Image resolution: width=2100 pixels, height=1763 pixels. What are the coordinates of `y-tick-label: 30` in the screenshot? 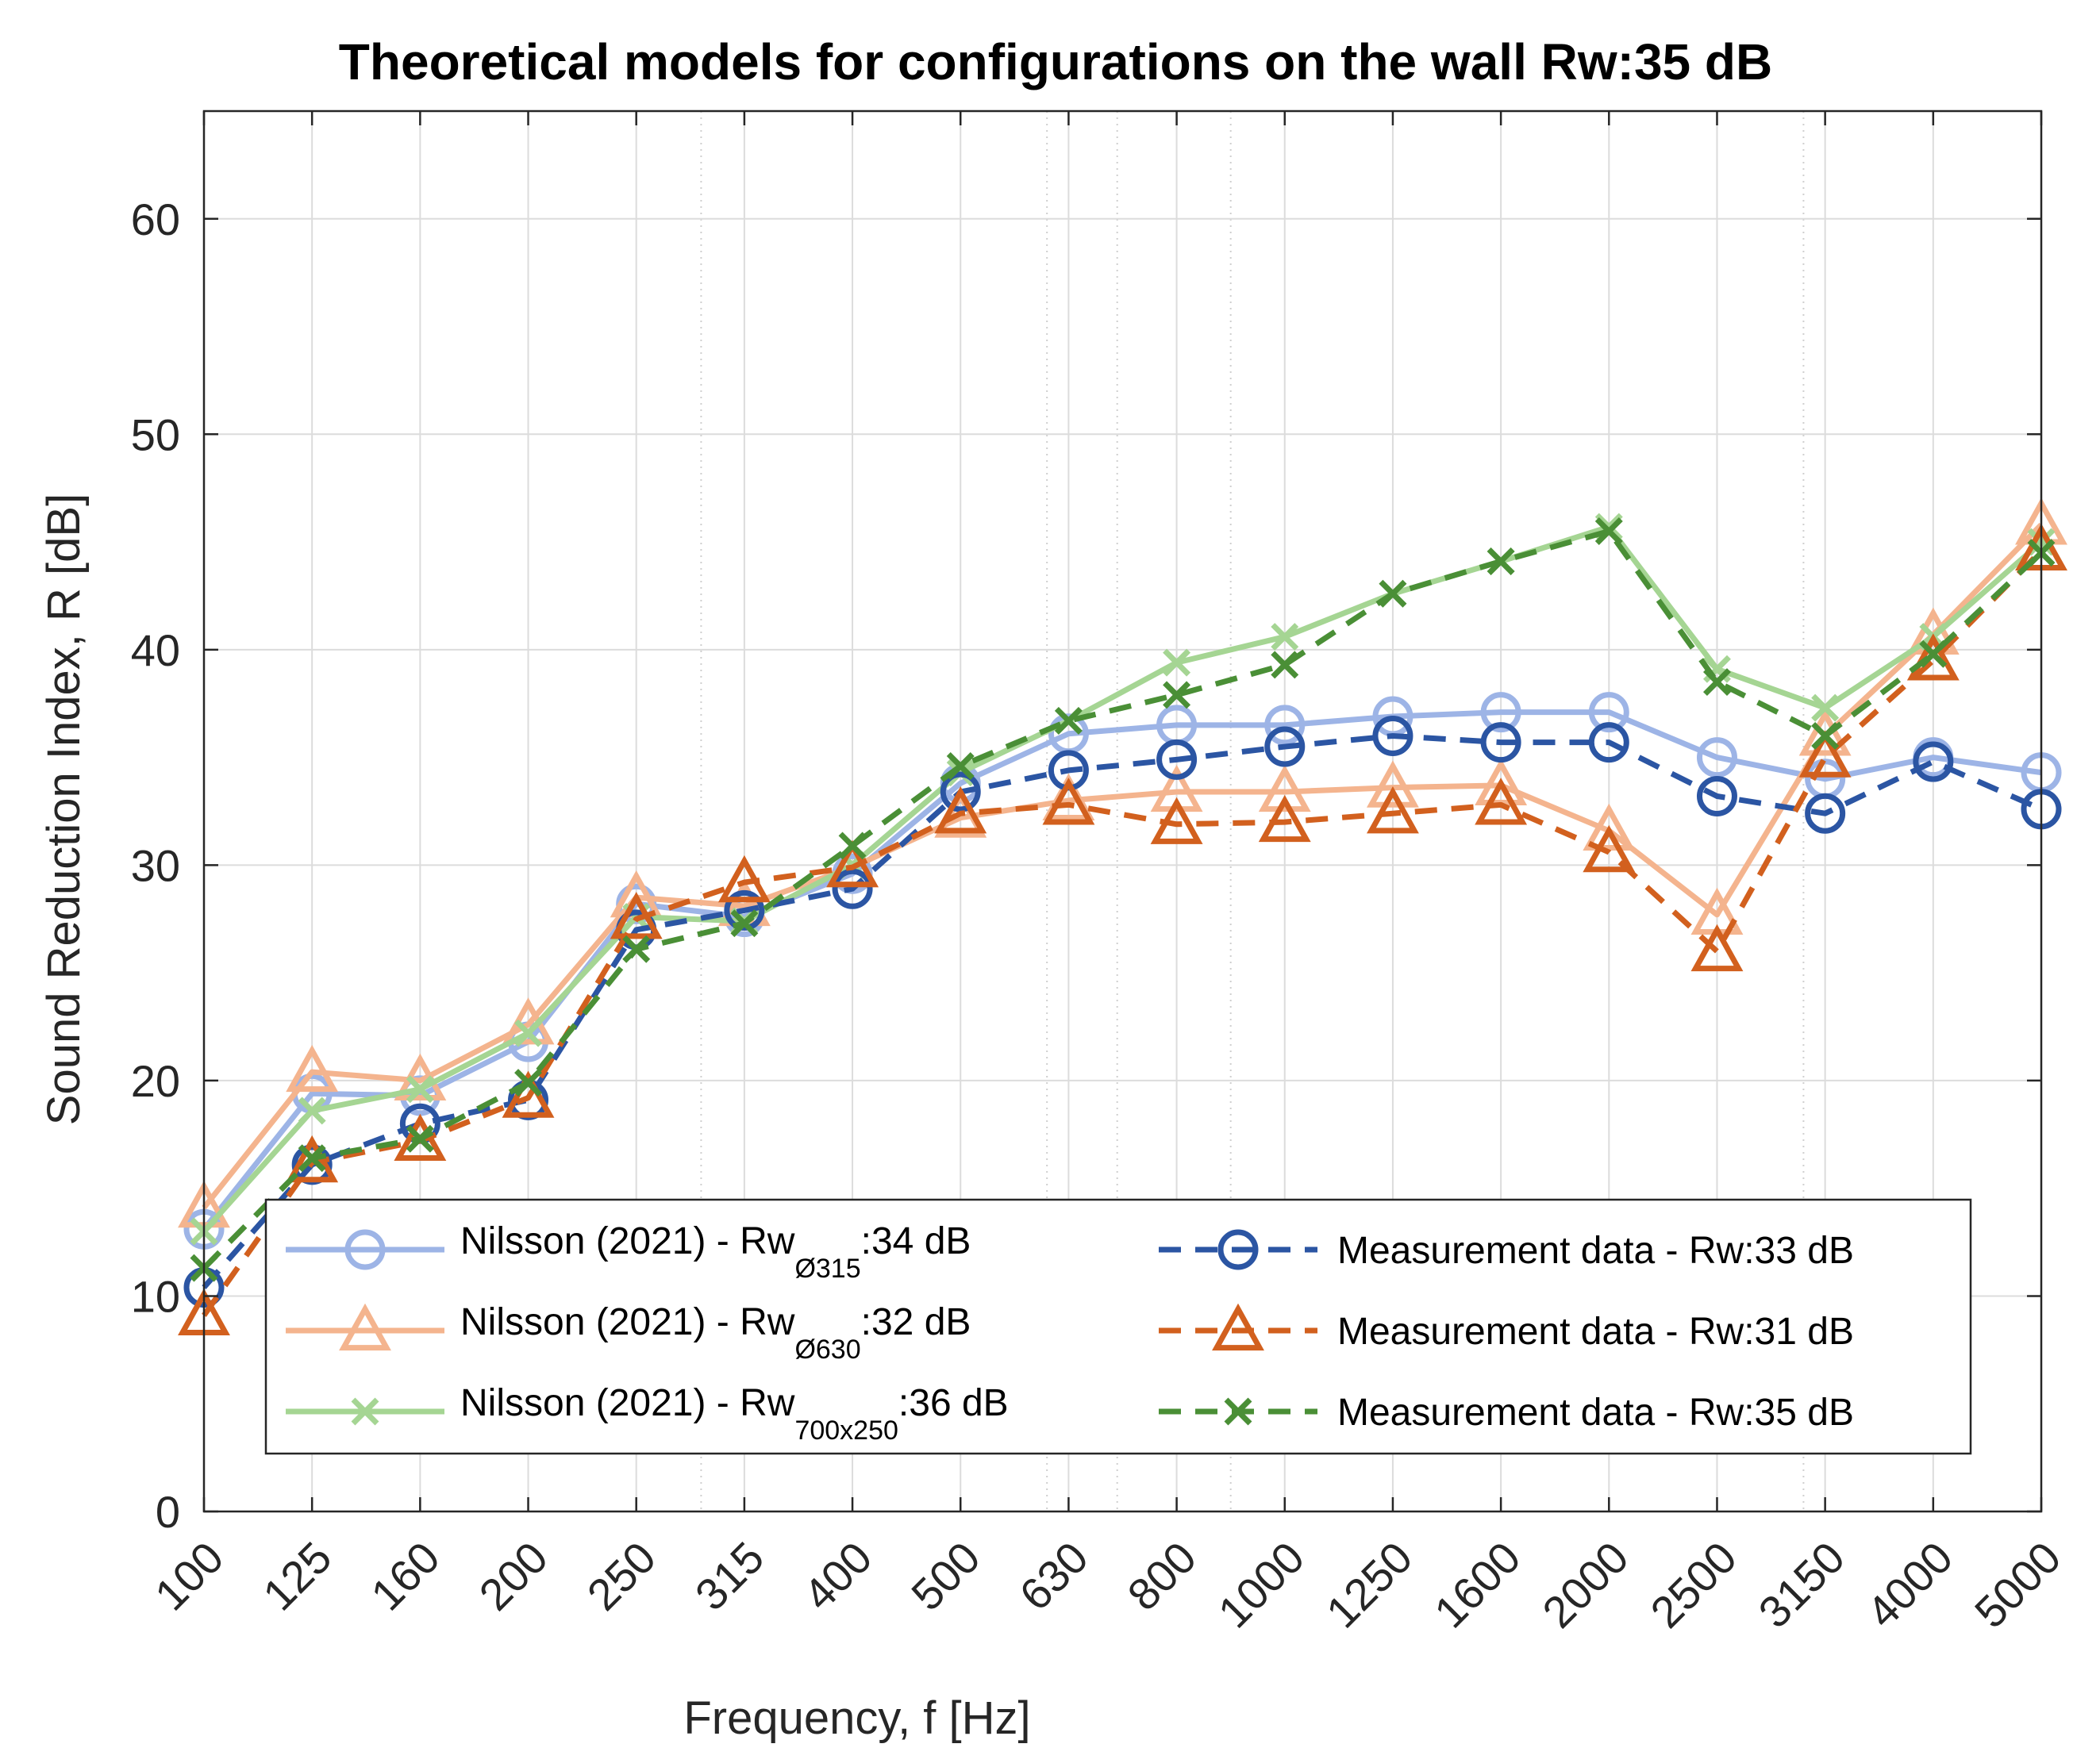 It's located at (155, 865).